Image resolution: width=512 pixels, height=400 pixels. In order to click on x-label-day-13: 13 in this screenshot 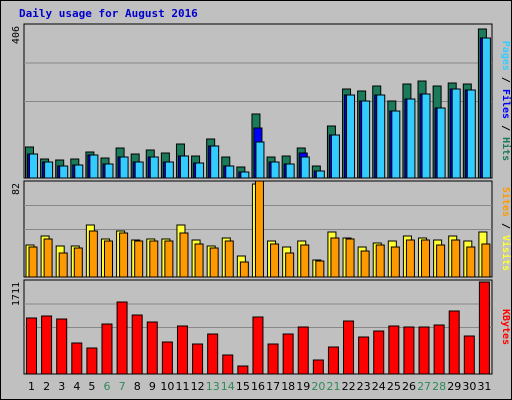, I will do `click(213, 386)`.